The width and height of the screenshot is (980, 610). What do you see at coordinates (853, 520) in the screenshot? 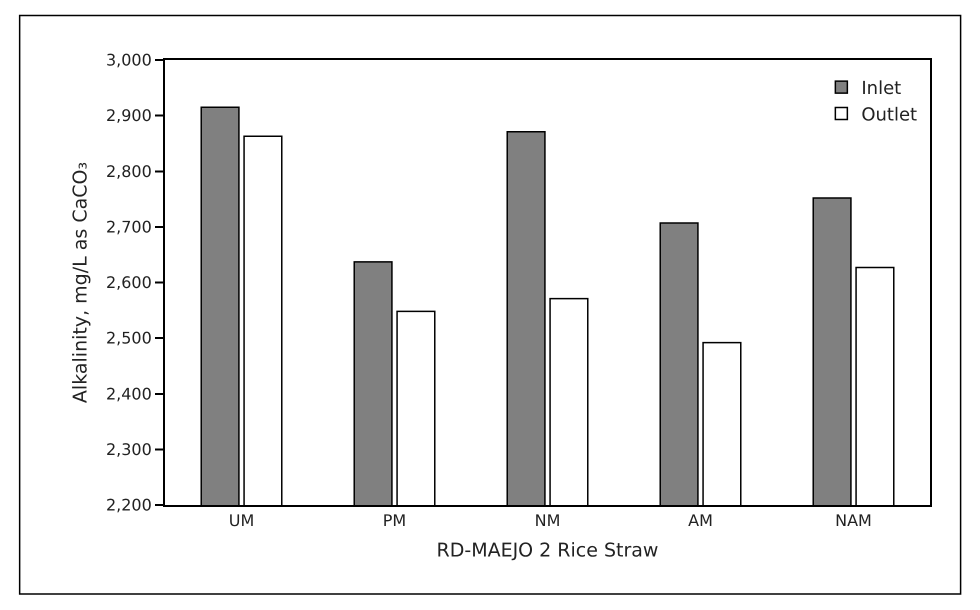
I see `x-tick-label: NAM` at bounding box center [853, 520].